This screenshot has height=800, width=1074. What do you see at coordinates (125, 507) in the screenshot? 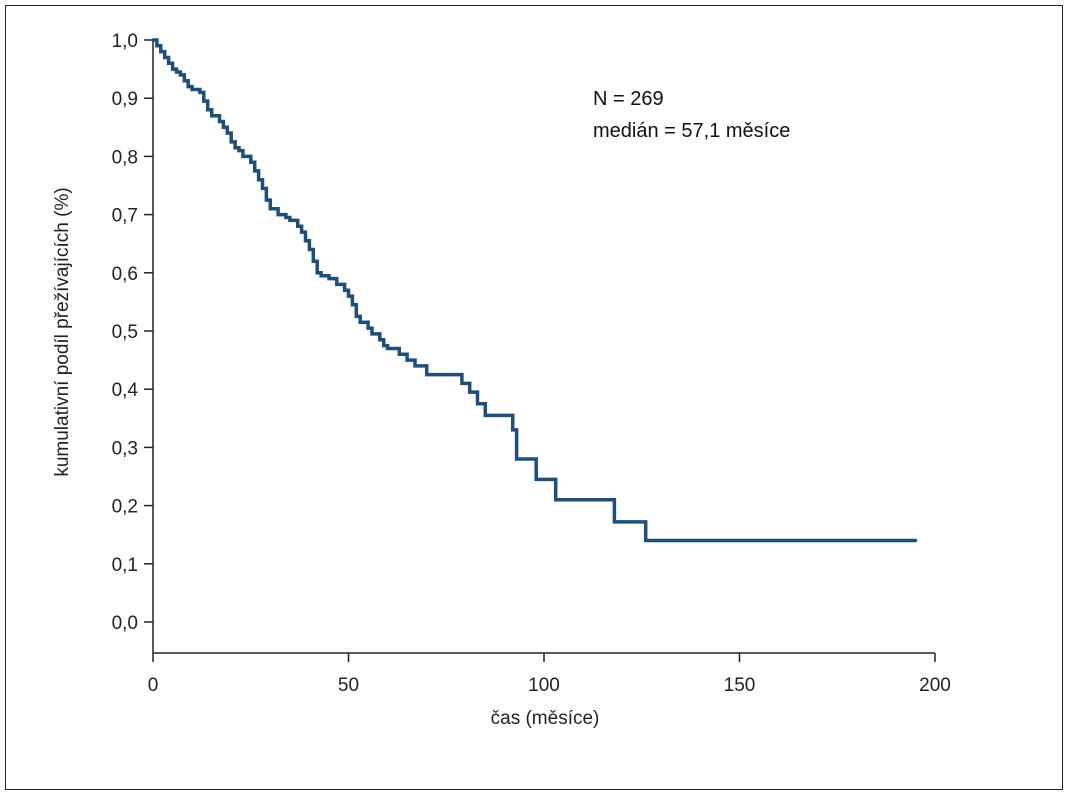
I see `y-tick-label: 0,2` at bounding box center [125, 507].